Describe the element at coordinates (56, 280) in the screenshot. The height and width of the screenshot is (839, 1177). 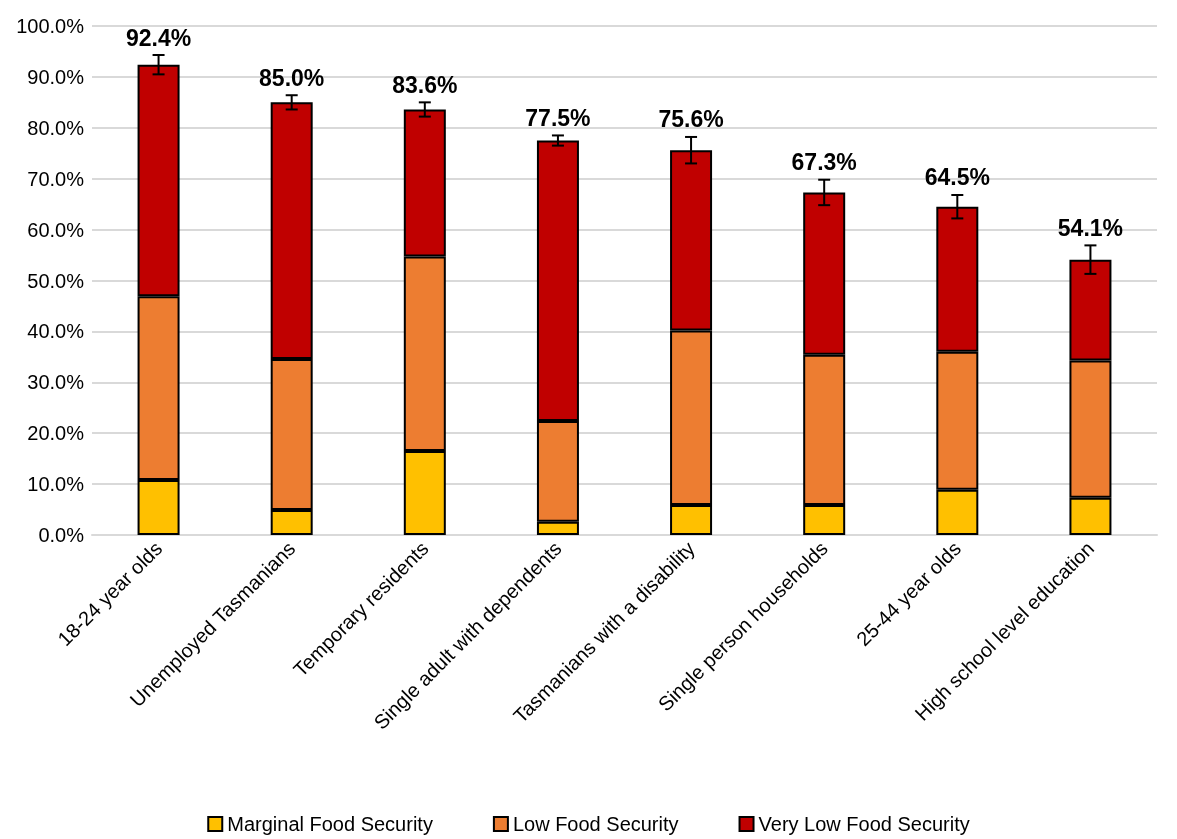
I see `y-tick-label: 50.0%` at that location.